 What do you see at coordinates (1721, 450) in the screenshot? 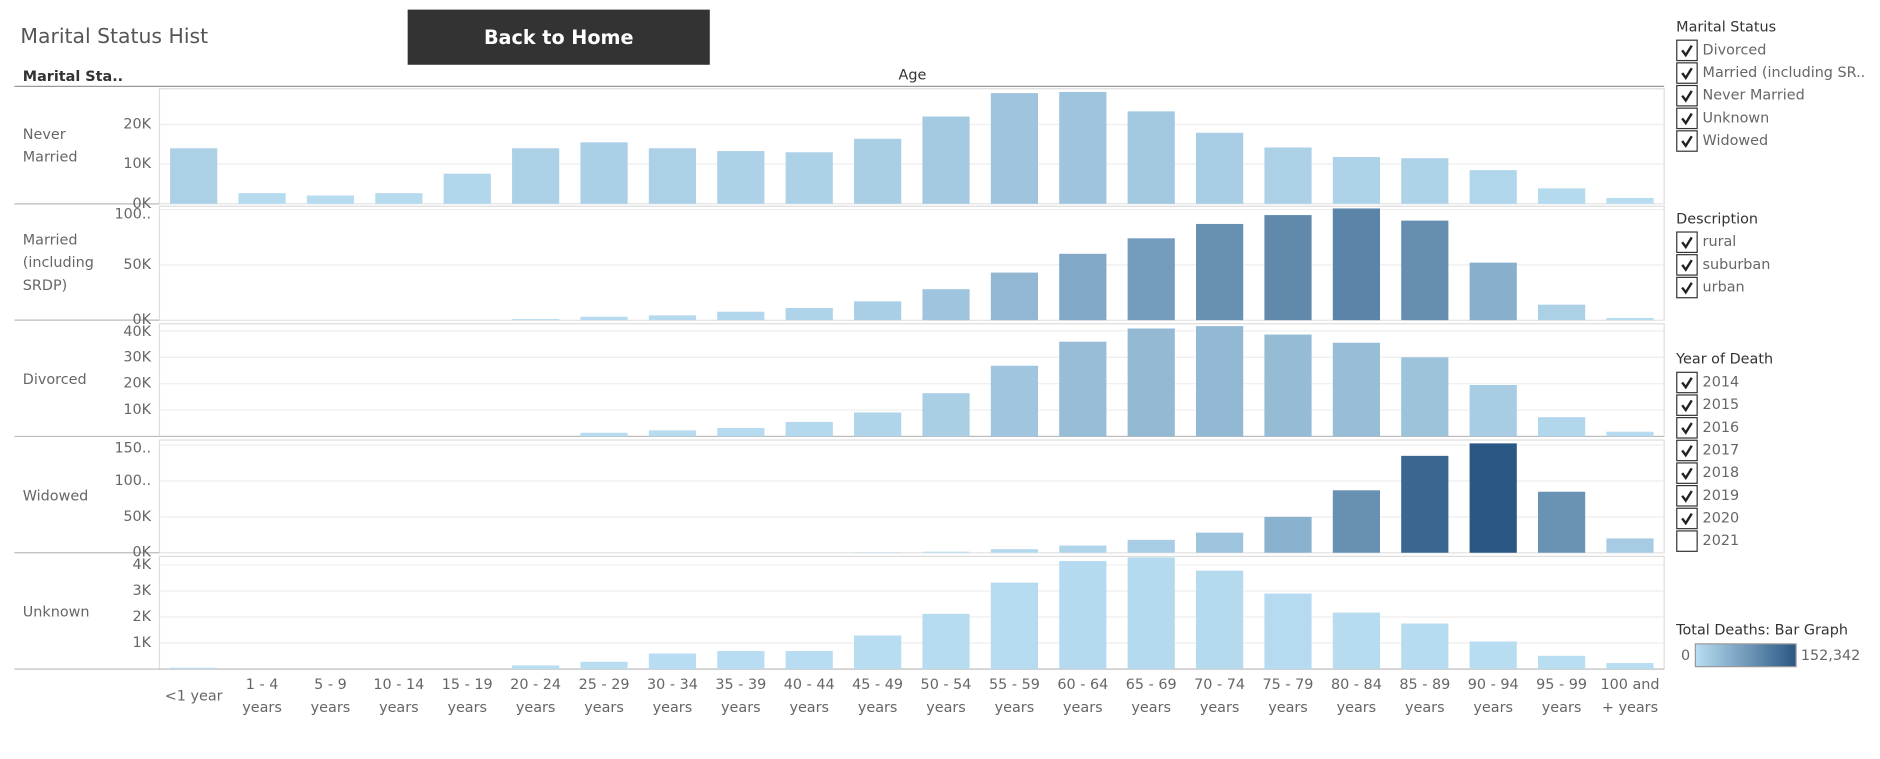
I see `filter-item-label: 2017` at bounding box center [1721, 450].